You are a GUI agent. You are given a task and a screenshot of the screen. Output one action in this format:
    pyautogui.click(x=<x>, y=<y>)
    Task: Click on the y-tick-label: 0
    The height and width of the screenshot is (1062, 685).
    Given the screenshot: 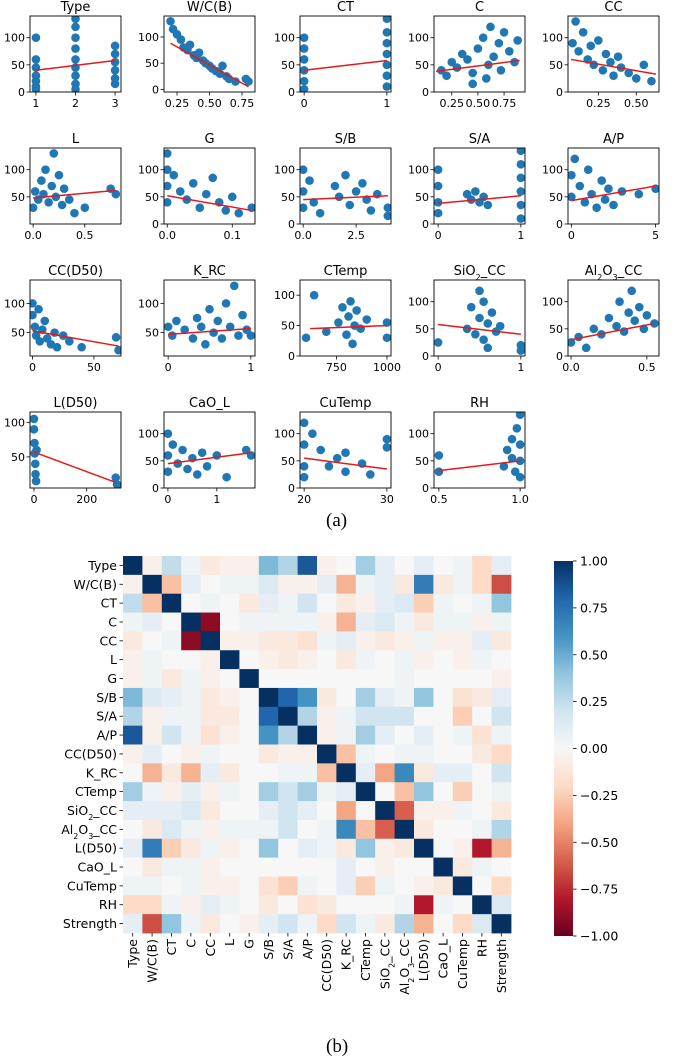 What is the action you would take?
    pyautogui.click(x=559, y=224)
    